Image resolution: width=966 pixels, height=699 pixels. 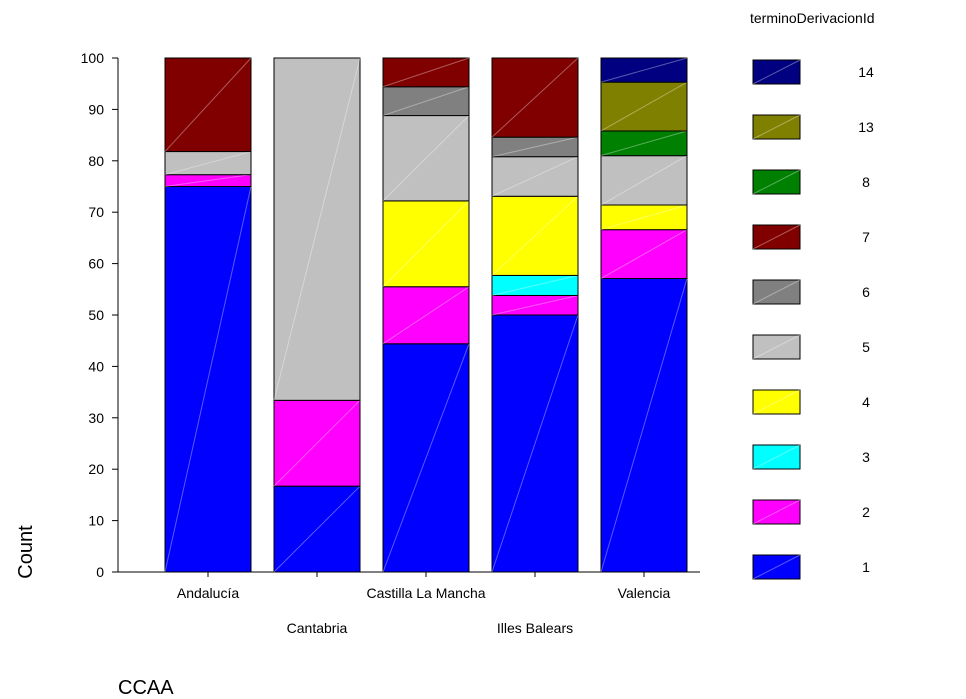 I want to click on legend-label: 4, so click(x=866, y=402).